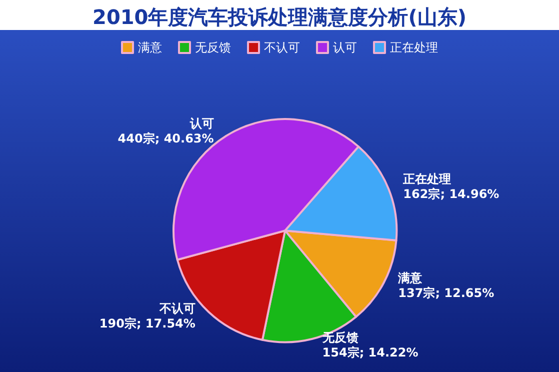 This screenshot has width=559, height=372. I want to click on legend-label: 不认可, so click(282, 47).